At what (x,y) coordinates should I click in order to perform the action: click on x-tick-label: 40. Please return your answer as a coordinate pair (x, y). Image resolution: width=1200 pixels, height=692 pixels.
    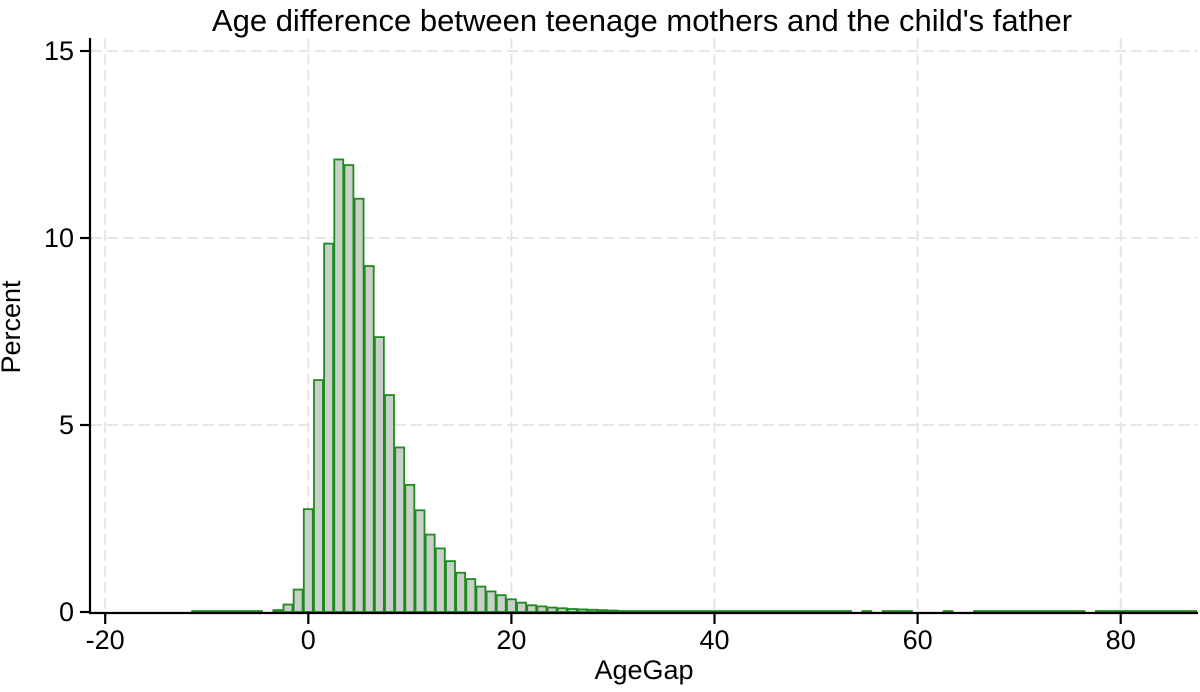
    Looking at the image, I should click on (714, 640).